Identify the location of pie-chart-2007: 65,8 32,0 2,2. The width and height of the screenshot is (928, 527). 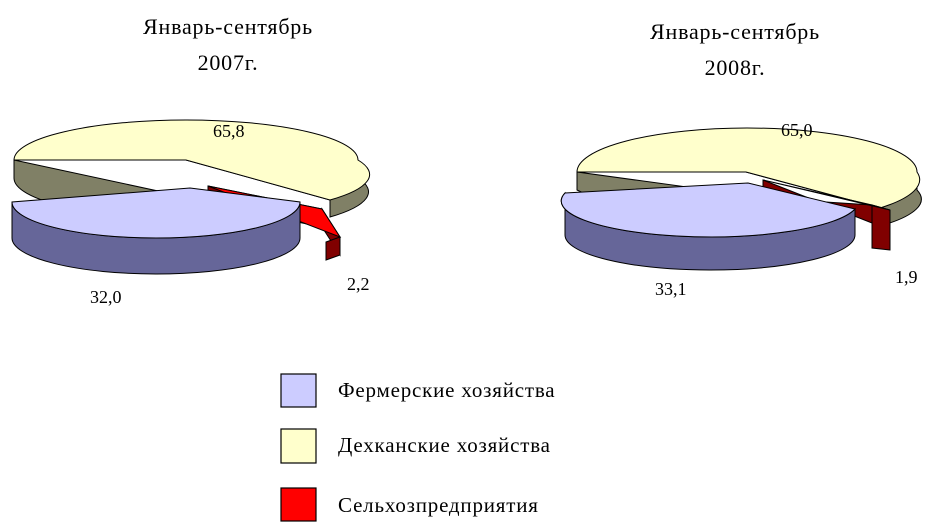
(191, 213).